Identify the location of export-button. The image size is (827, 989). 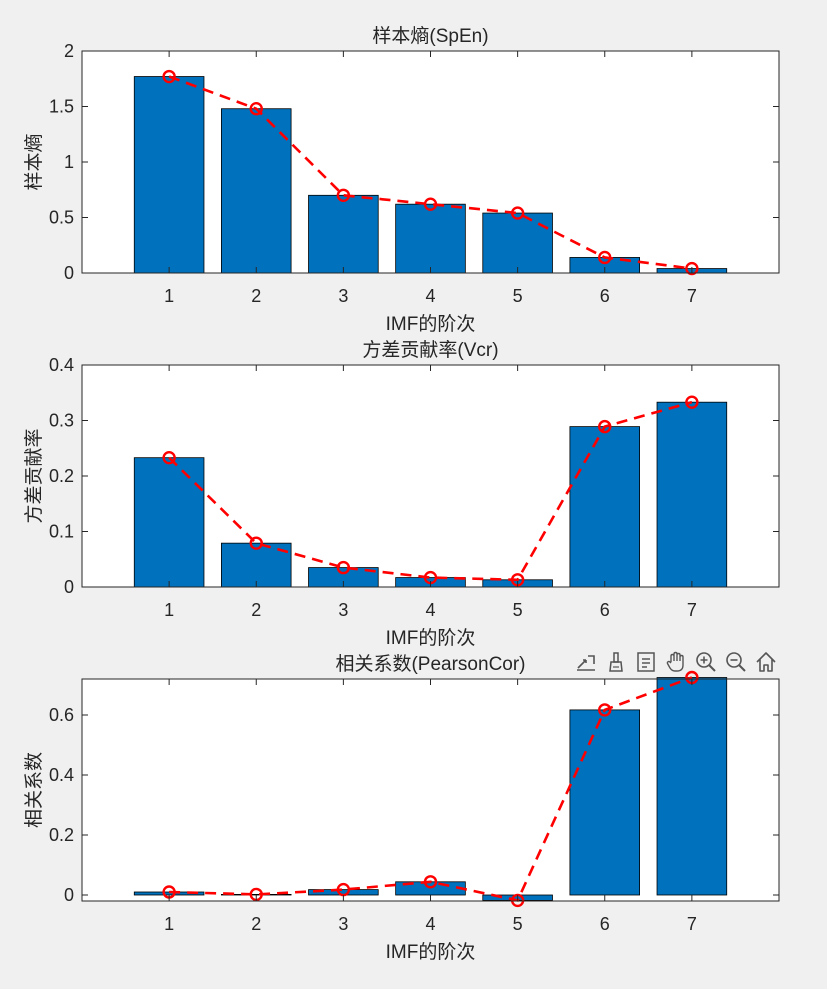
(585, 661).